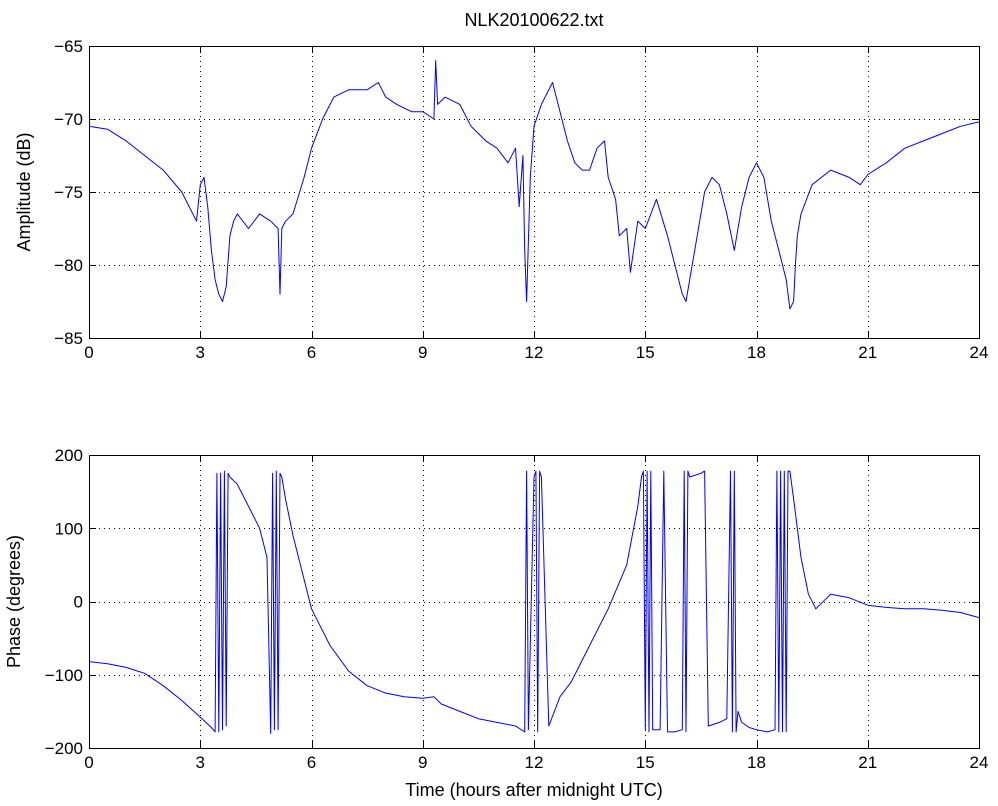 The image size is (998, 806). I want to click on phase-x-tick-label: 6, so click(311, 762).